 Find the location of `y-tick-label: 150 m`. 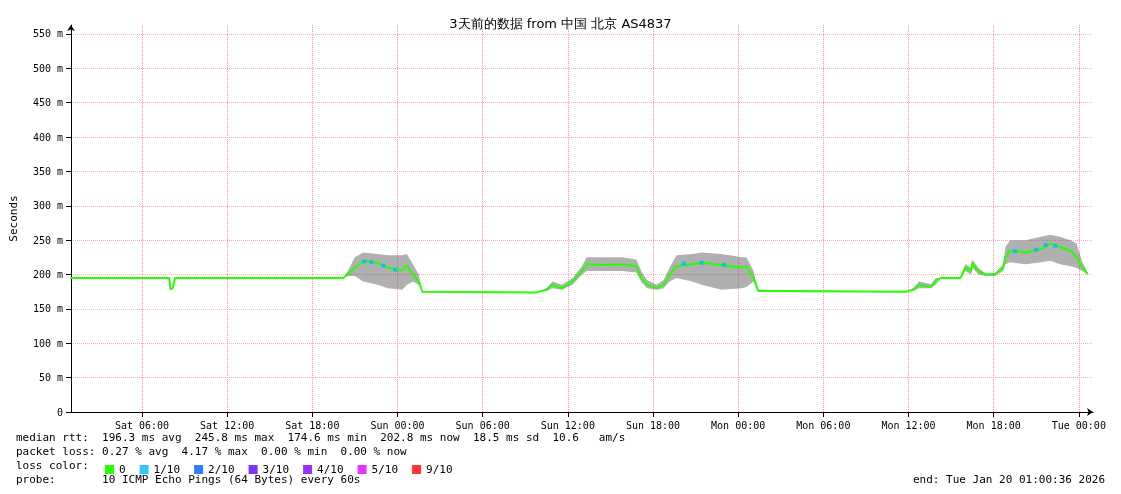

y-tick-label: 150 m is located at coordinates (47, 309).